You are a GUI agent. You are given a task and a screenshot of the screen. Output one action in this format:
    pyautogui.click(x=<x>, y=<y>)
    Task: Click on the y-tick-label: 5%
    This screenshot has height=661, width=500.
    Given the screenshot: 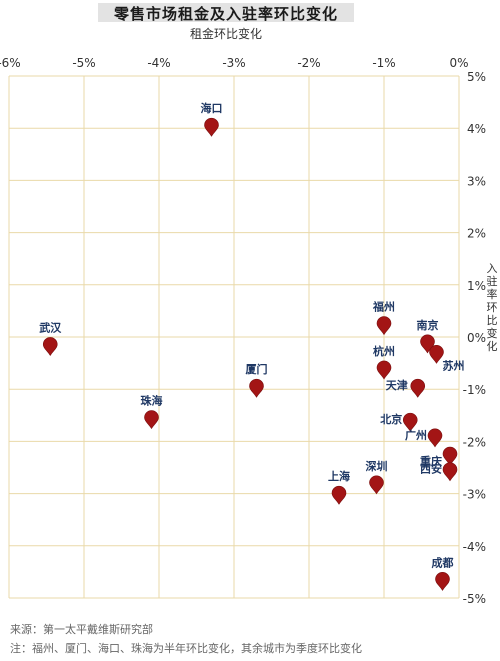 What is the action you would take?
    pyautogui.click(x=476, y=77)
    